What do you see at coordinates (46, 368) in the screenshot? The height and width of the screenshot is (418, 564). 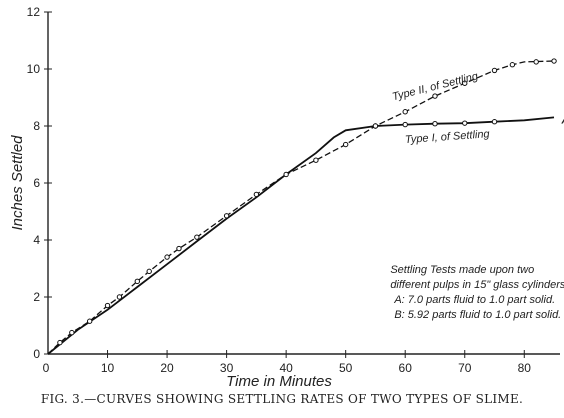 I see `x-tick-label: 0` at bounding box center [46, 368].